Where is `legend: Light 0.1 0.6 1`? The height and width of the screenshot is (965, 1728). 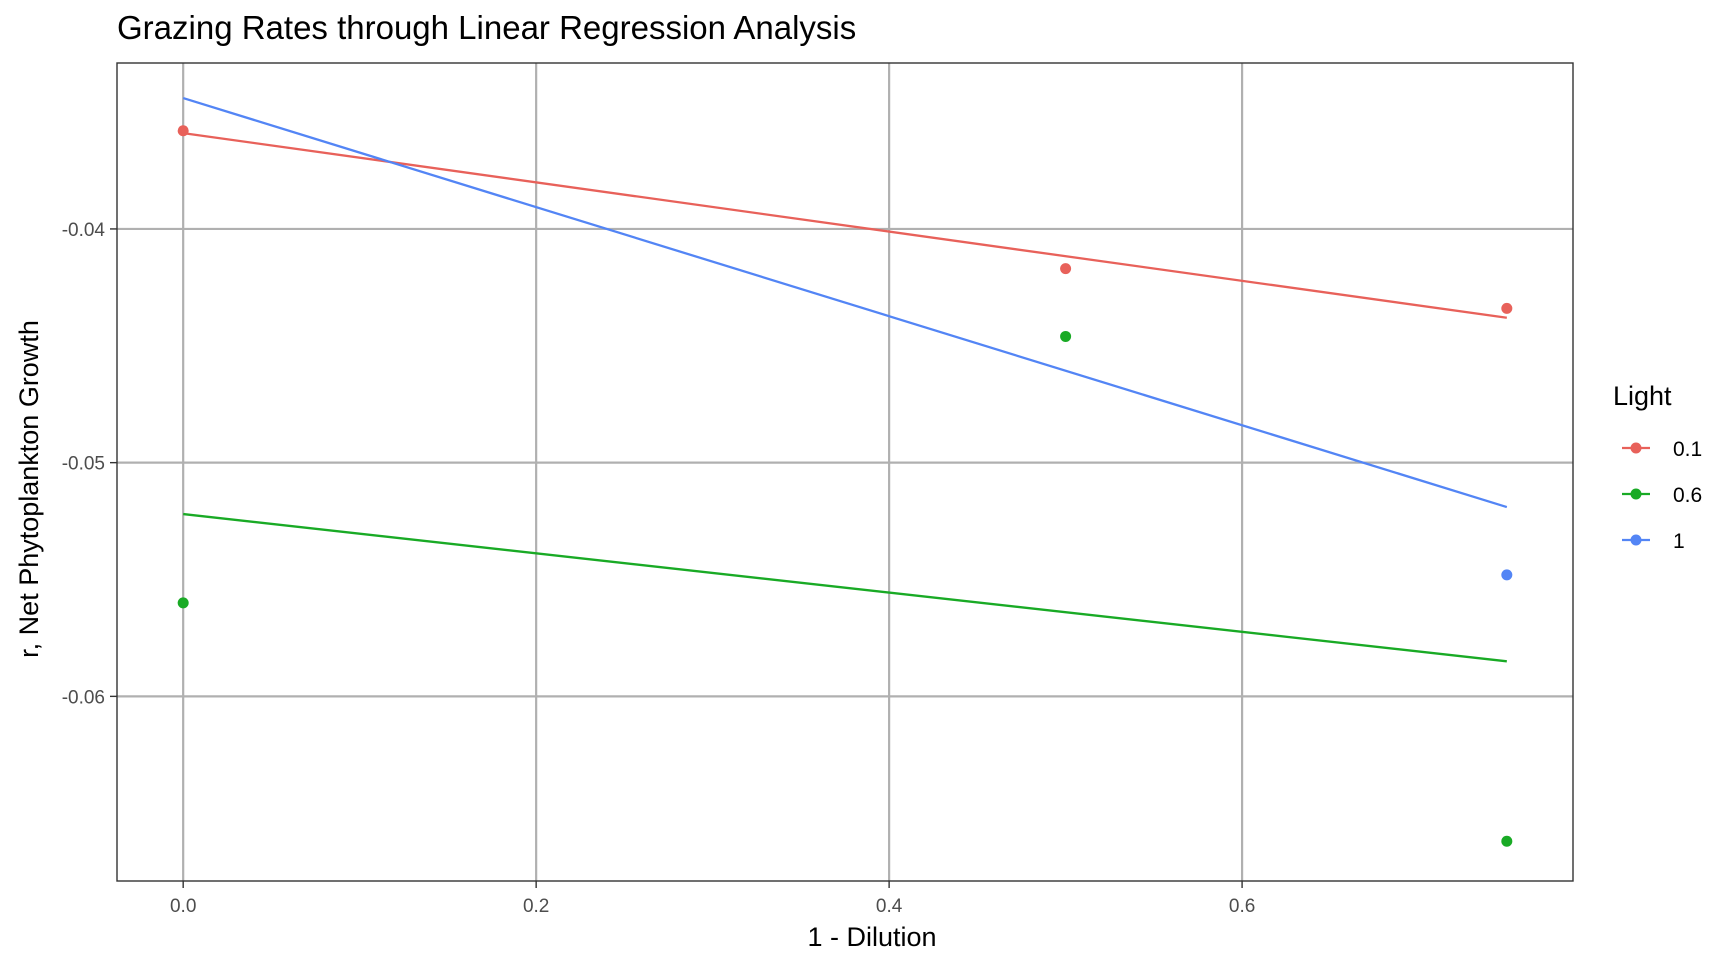 legend: Light 0.1 0.6 1 is located at coordinates (1657, 467).